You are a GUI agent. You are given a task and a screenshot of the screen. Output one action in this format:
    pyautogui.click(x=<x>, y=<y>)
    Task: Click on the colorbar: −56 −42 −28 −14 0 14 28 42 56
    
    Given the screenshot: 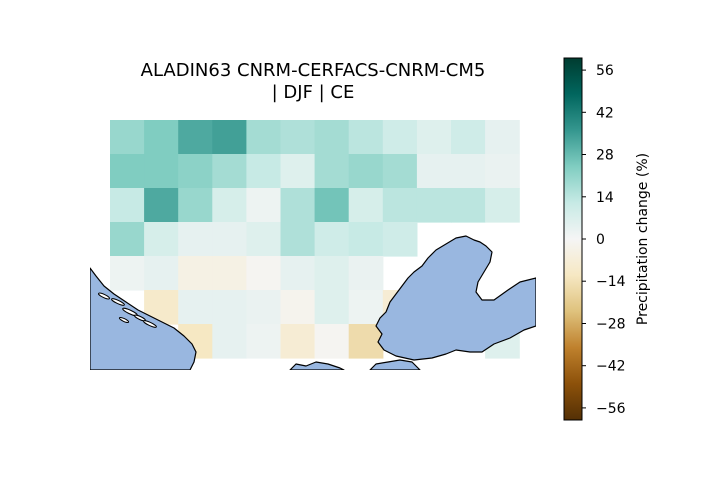 What is the action you would take?
    pyautogui.click(x=594, y=239)
    